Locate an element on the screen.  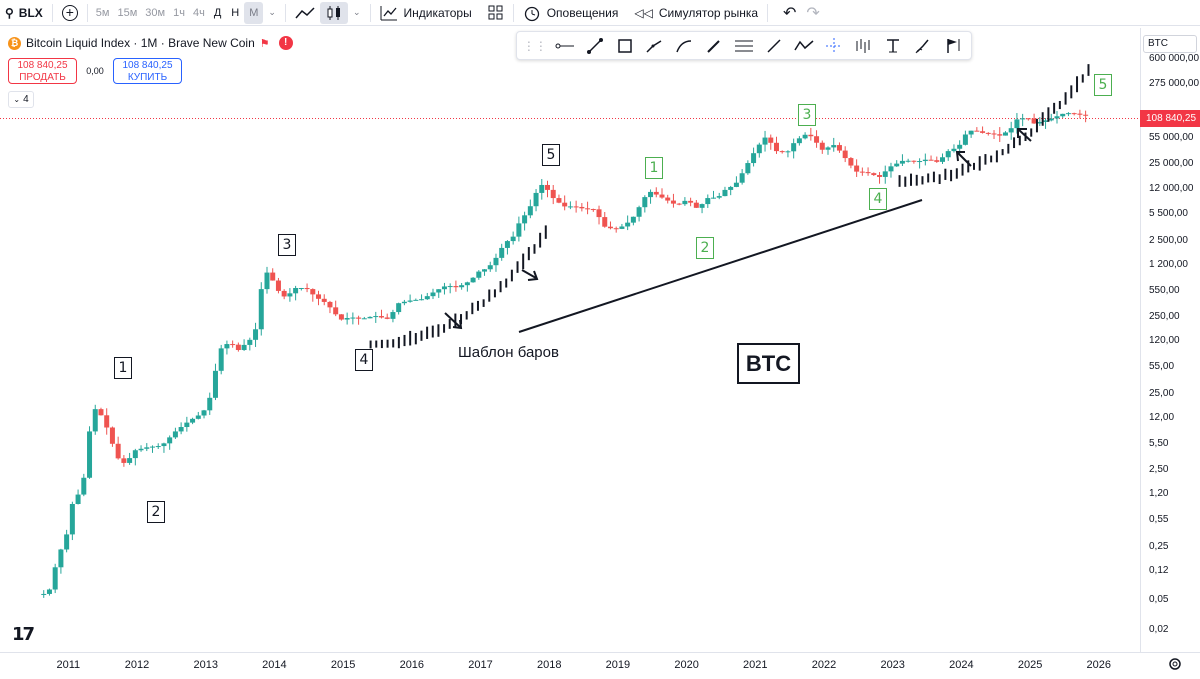
wave-label-green-1: 1 is located at coordinates (654, 168).